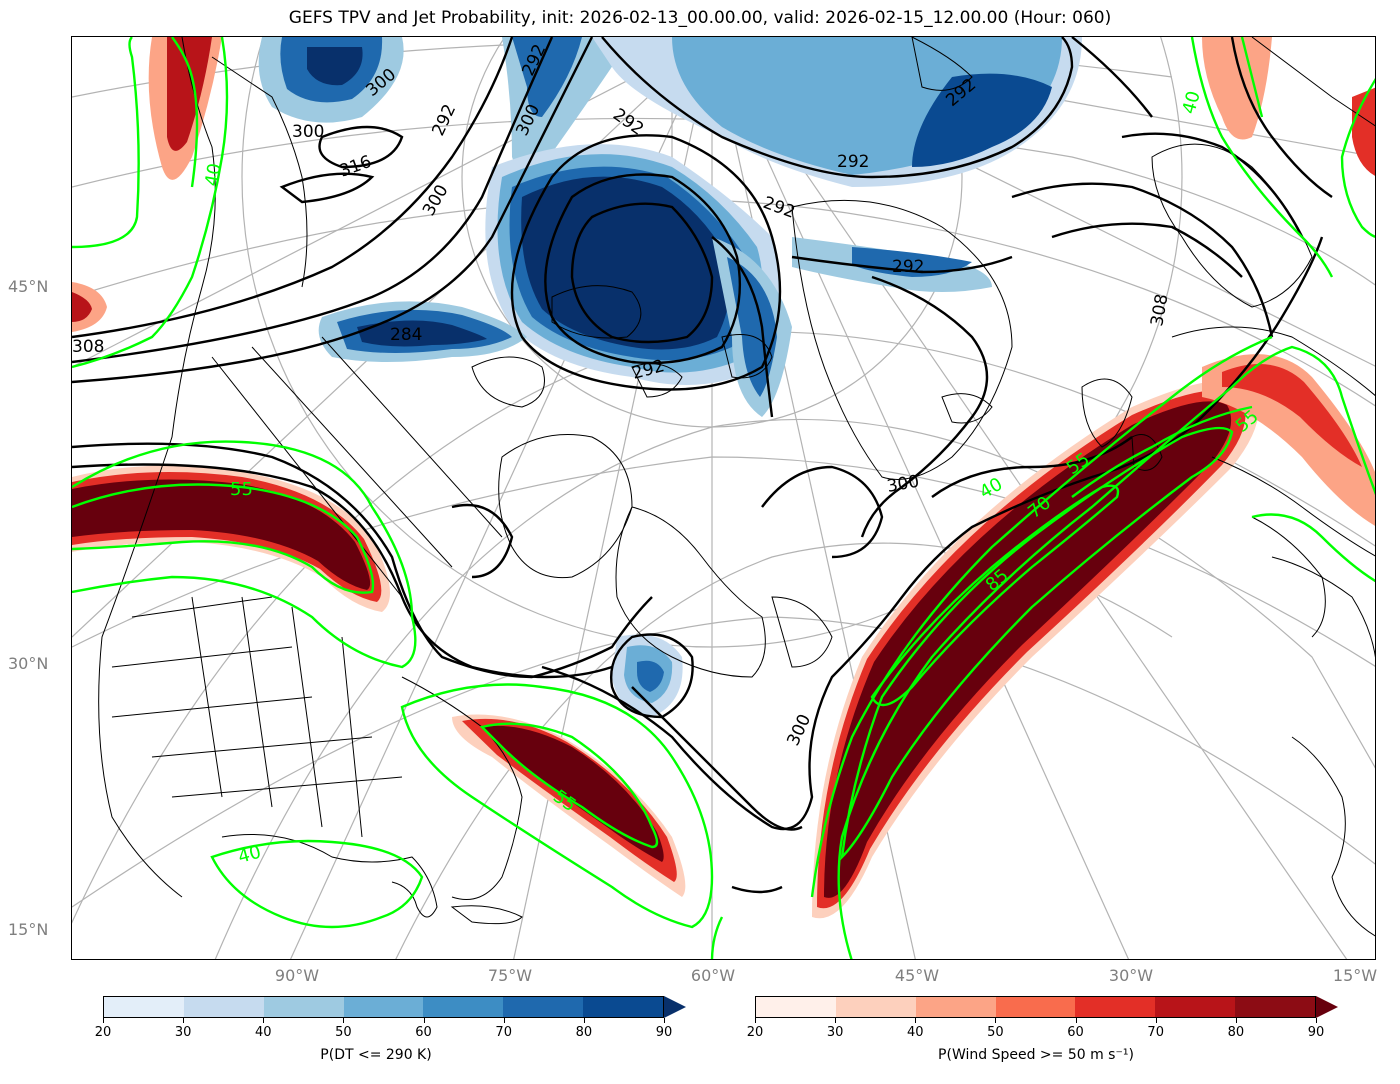 This screenshot has height=1084, width=1400. Describe the element at coordinates (1327, 1007) in the screenshot. I see `jet-colorbar-extend-arrow` at that location.